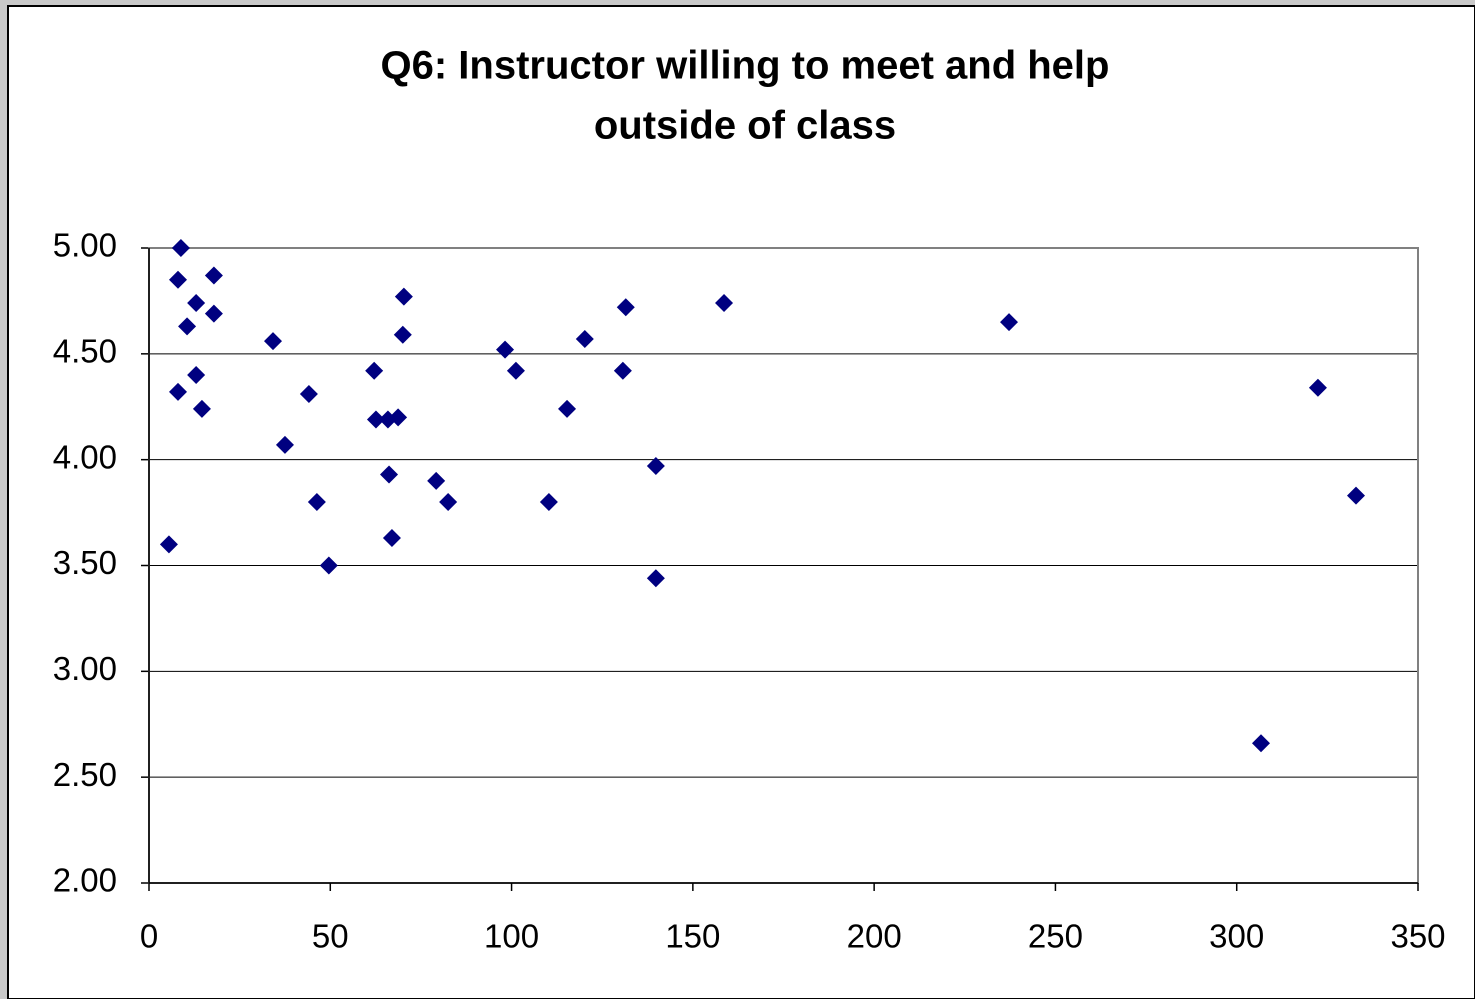 The width and height of the screenshot is (1475, 999). Describe the element at coordinates (745, 126) in the screenshot. I see `chart-title: outside of class` at that location.